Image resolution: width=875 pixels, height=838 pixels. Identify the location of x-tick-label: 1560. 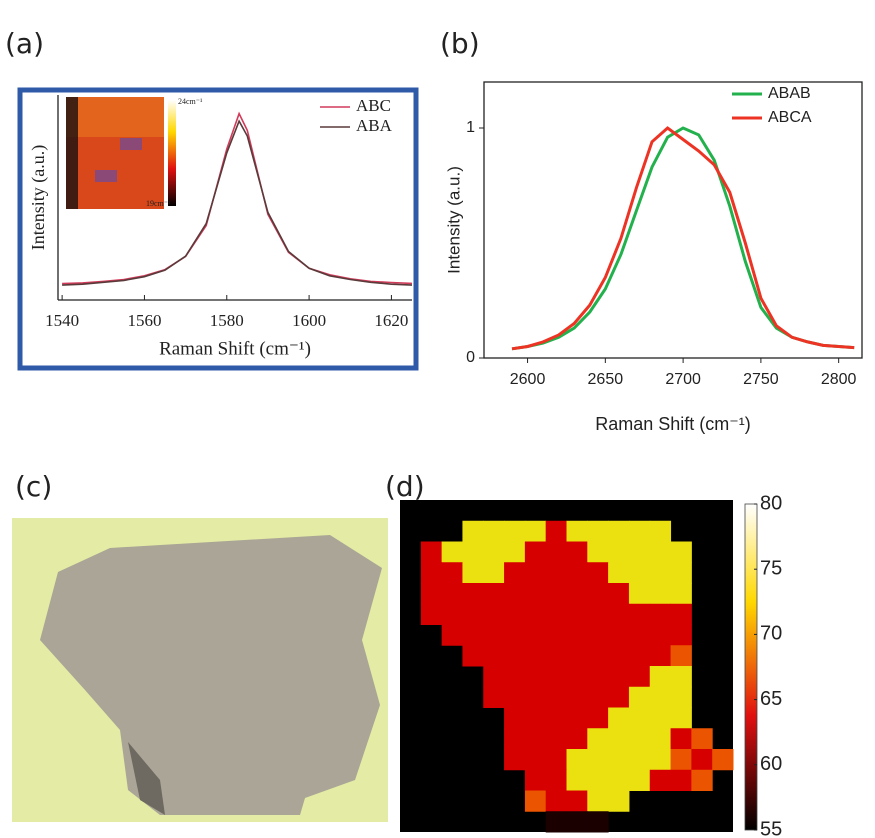
(144, 320).